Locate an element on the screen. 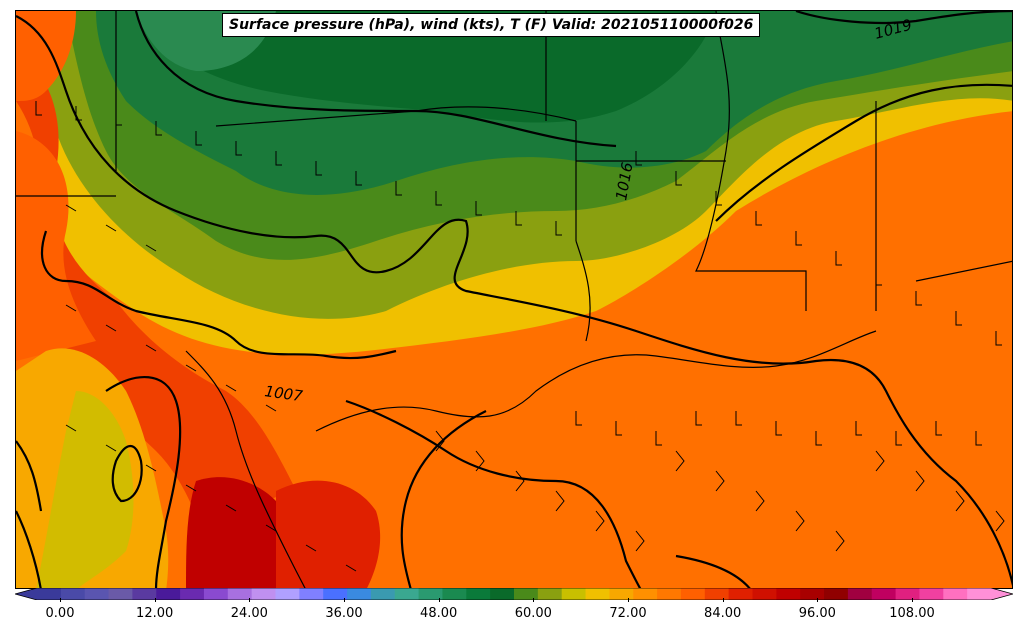 Image resolution: width=1022 pixels, height=633 pixels. colorbar-tick-label: 96.00 is located at coordinates (817, 613).